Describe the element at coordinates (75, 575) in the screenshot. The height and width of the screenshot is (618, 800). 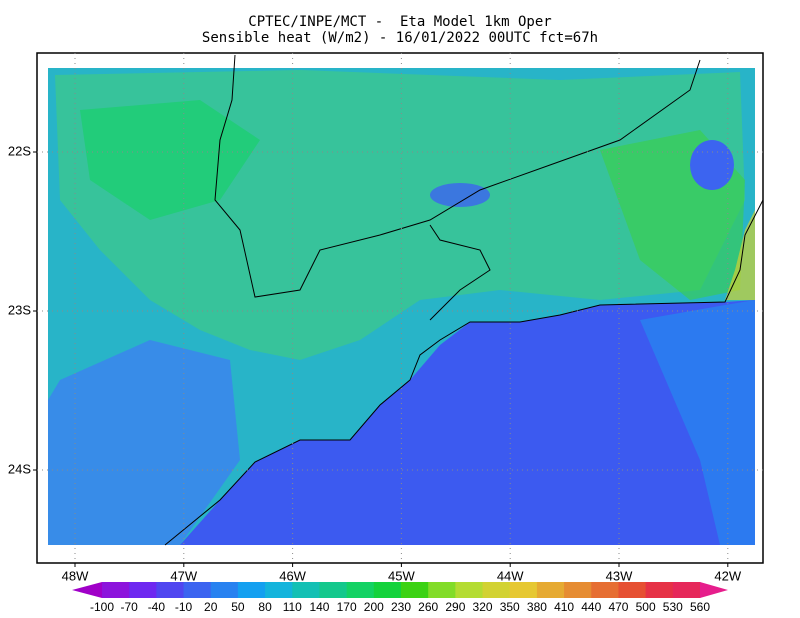
I see `lon-label: 48W` at that location.